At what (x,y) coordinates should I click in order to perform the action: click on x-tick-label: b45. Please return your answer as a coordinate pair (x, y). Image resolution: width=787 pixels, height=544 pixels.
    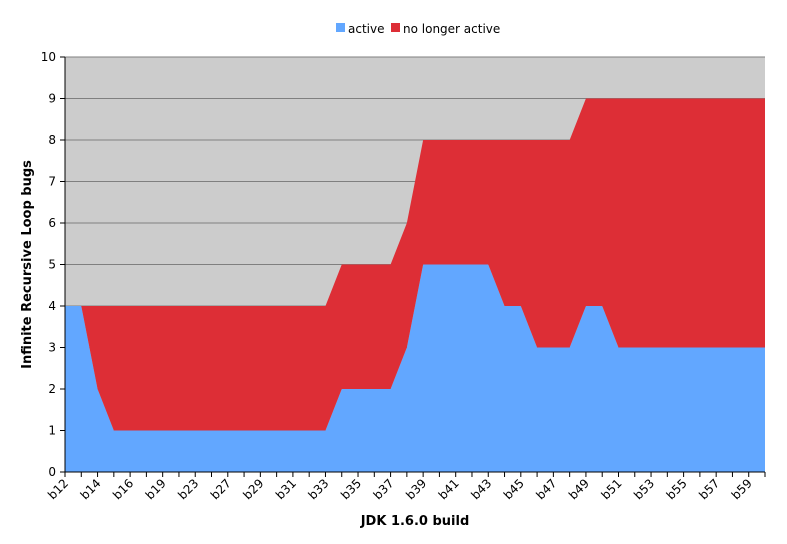
    Looking at the image, I should click on (514, 489).